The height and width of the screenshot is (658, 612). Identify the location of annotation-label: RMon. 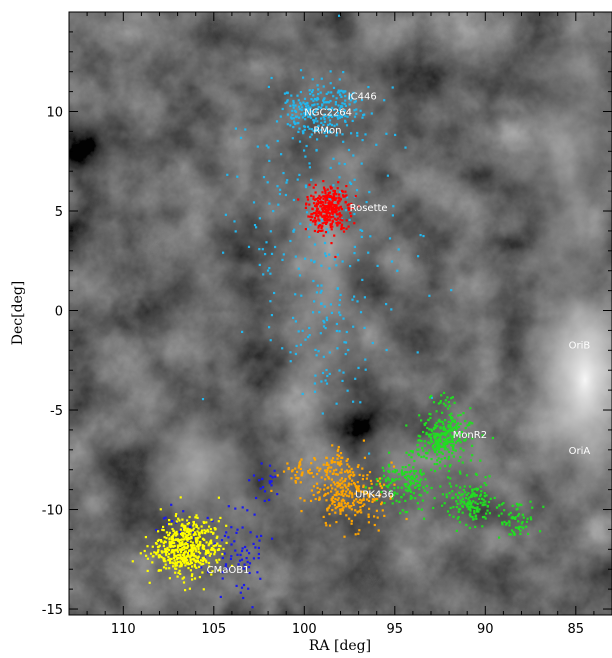
(327, 130).